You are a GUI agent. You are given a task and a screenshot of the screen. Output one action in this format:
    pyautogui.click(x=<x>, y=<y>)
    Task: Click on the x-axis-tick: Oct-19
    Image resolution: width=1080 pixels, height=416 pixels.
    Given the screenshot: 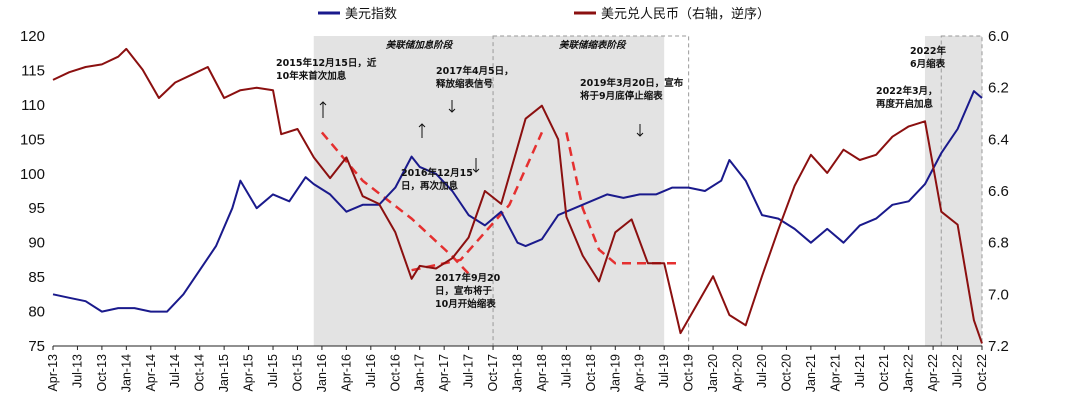 What is the action you would take?
    pyautogui.click(x=689, y=373)
    